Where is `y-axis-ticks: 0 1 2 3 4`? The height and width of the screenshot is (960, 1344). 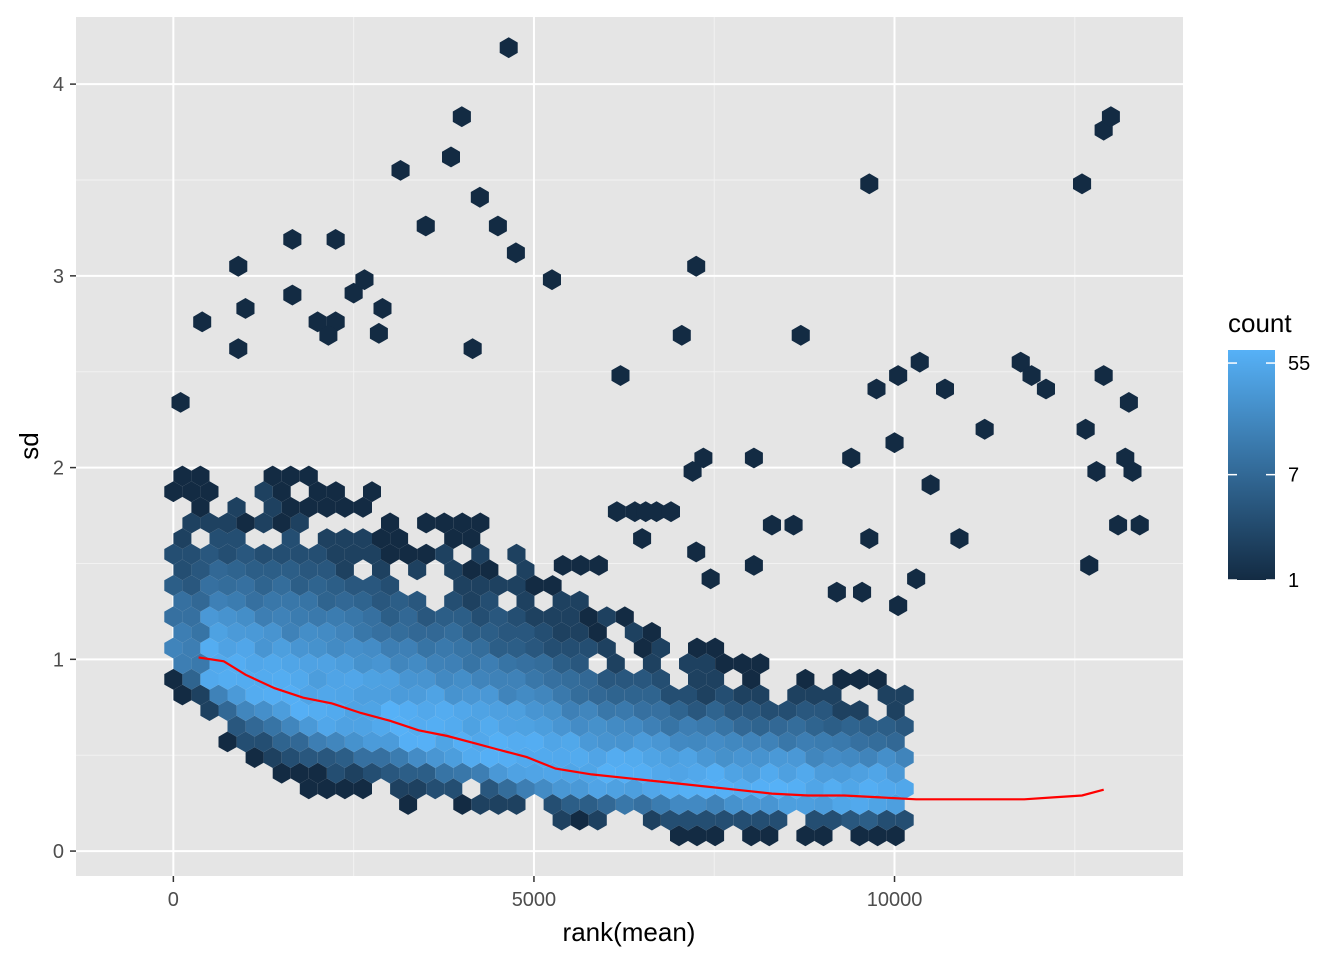
y-axis-ticks: 0 1 2 3 4 is located at coordinates (64, 468).